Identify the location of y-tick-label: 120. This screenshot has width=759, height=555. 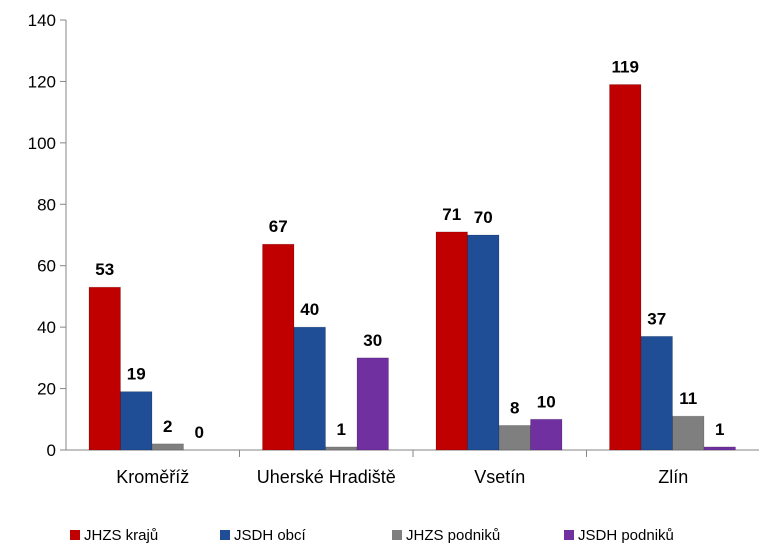
(42, 81).